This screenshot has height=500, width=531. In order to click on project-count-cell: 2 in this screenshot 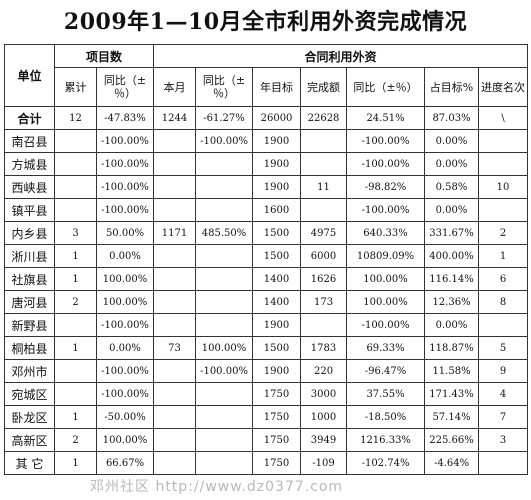, I will do `click(75, 440)`.